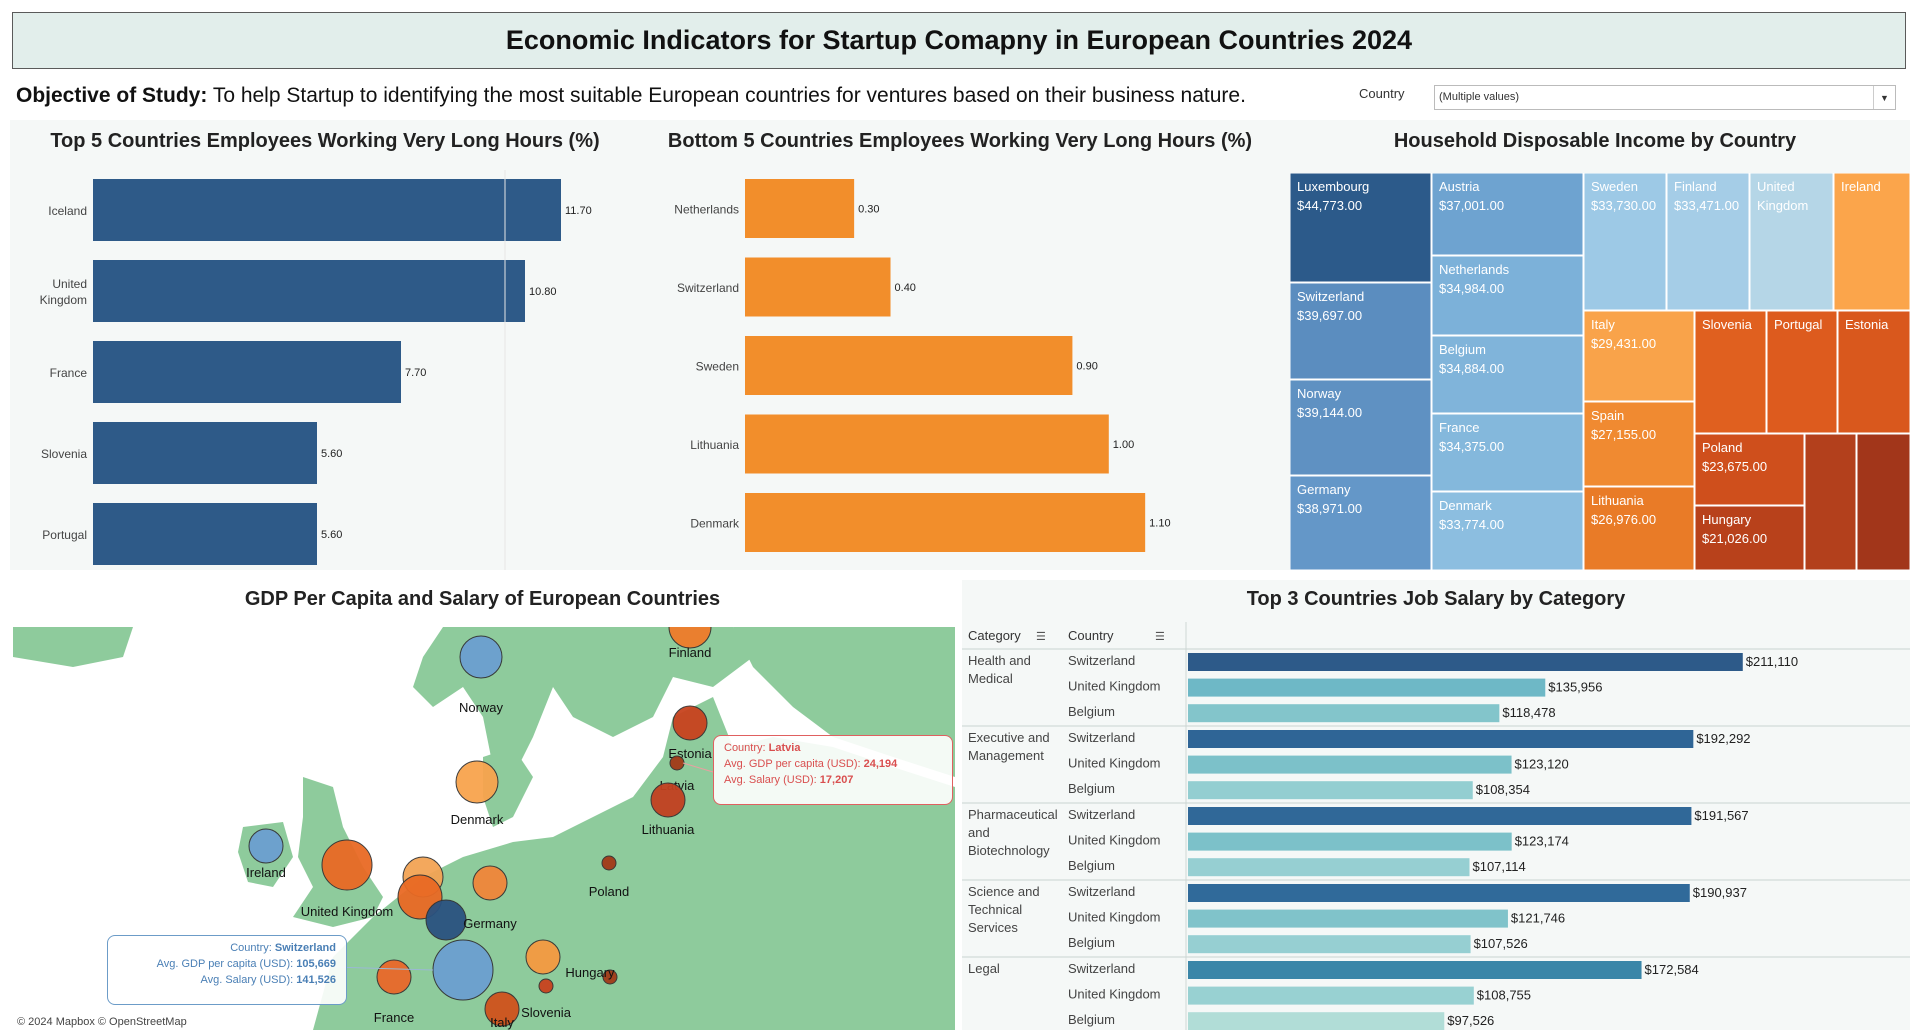  I want to click on category-label: Medical, so click(990, 678).